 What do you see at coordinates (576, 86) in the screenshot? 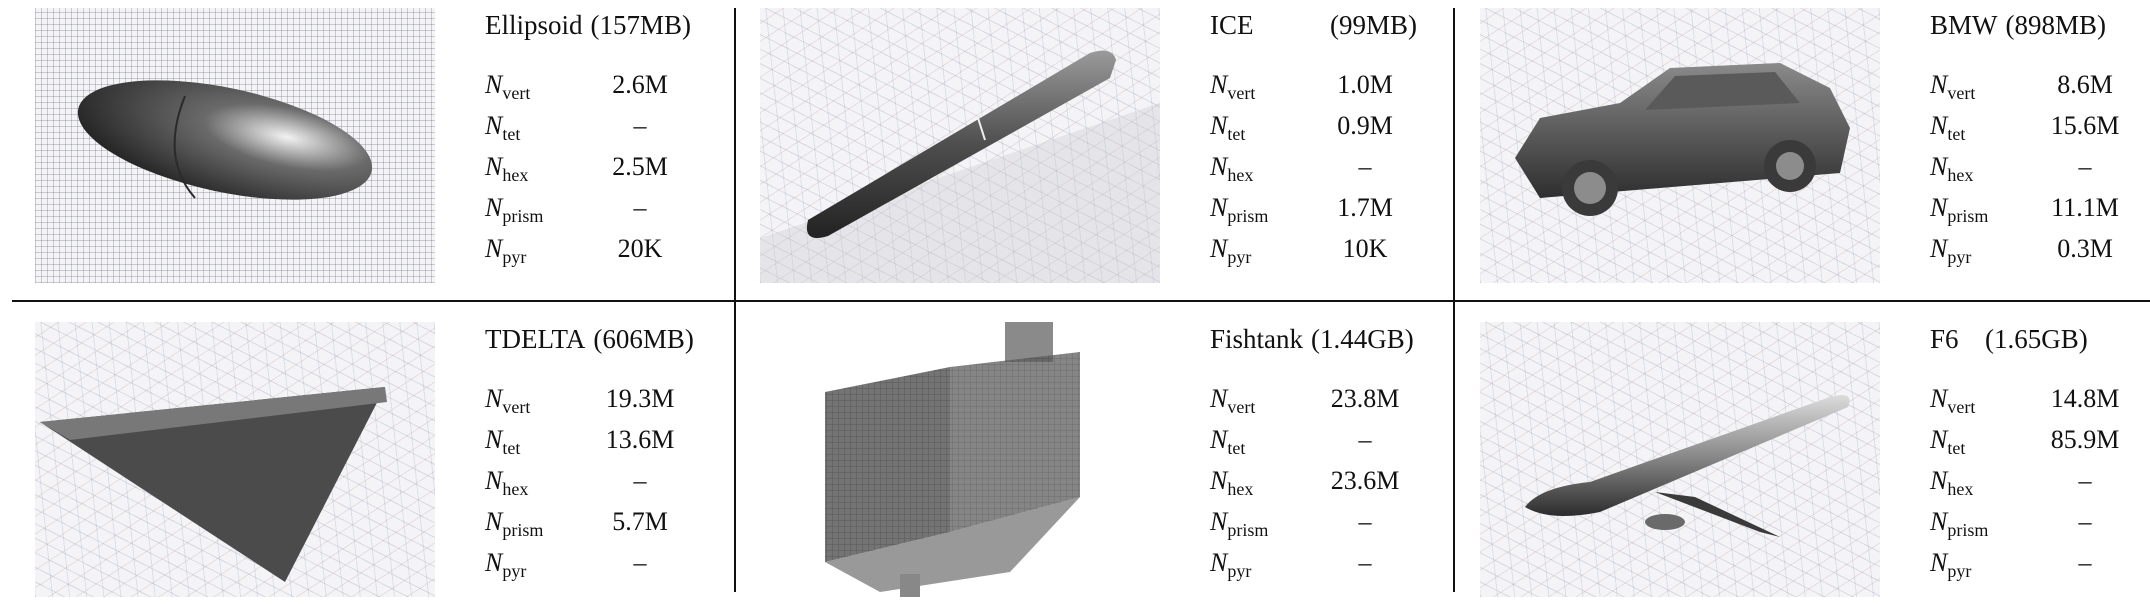
I see `vert-count-row: Nvert 2.6M` at bounding box center [576, 86].